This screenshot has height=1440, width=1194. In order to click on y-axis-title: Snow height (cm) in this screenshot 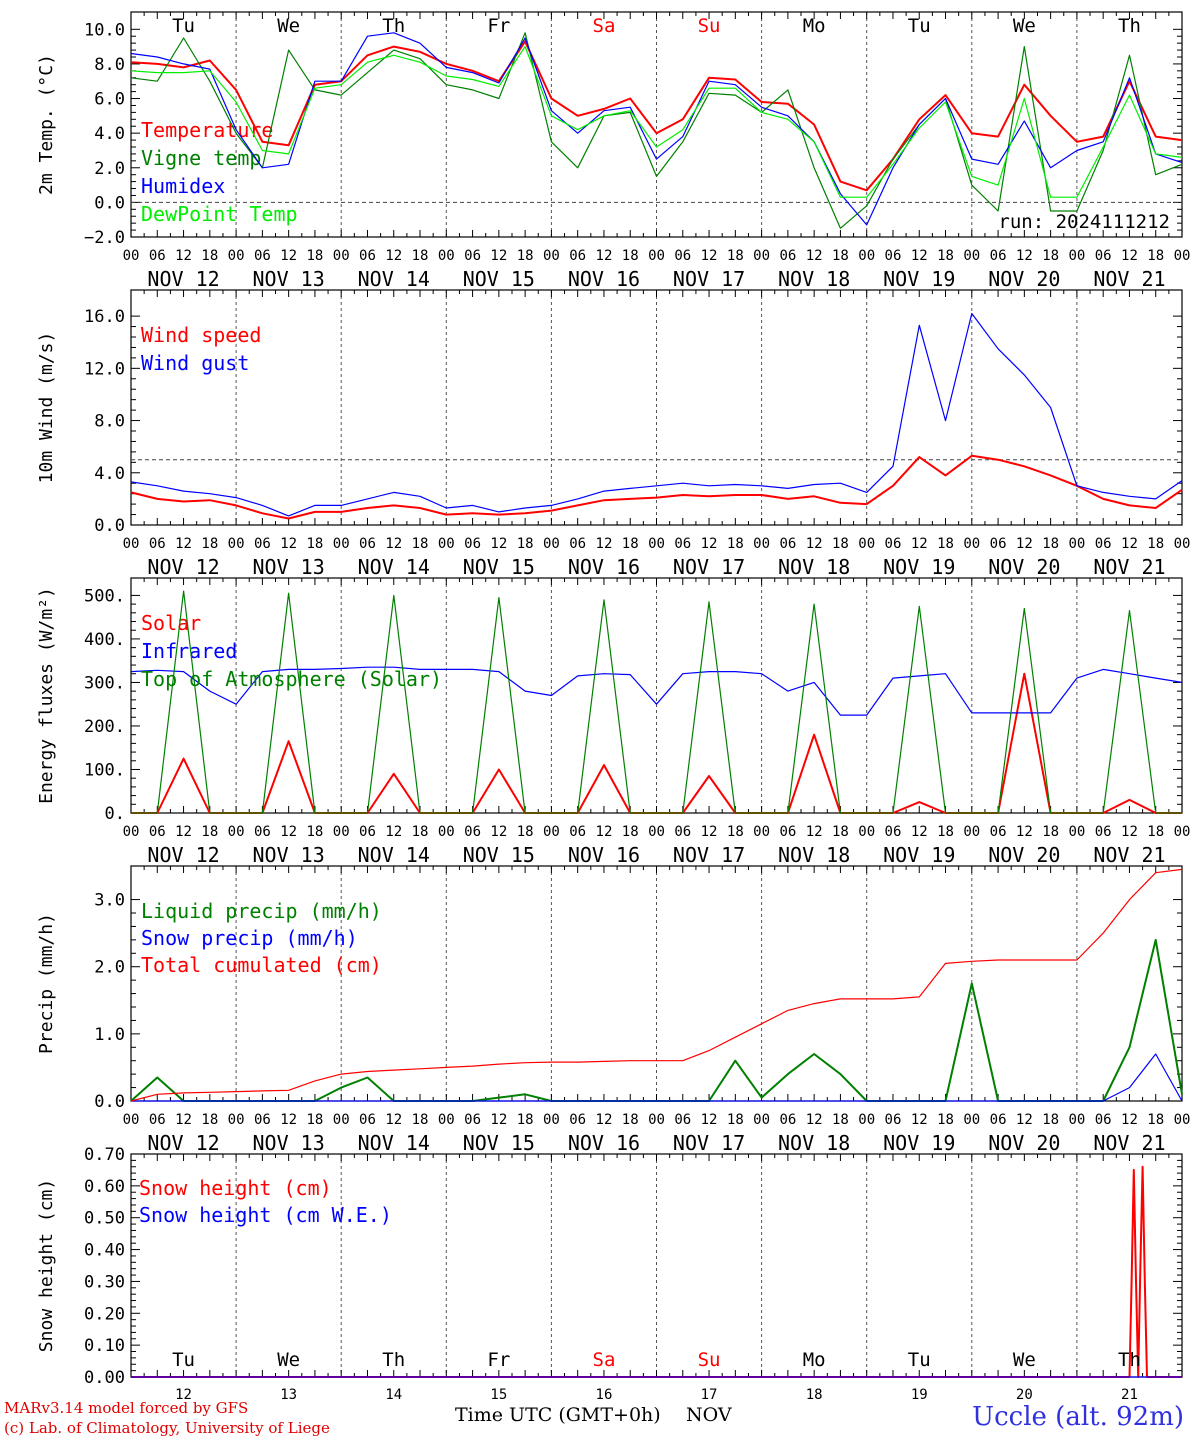, I will do `click(46, 1265)`.